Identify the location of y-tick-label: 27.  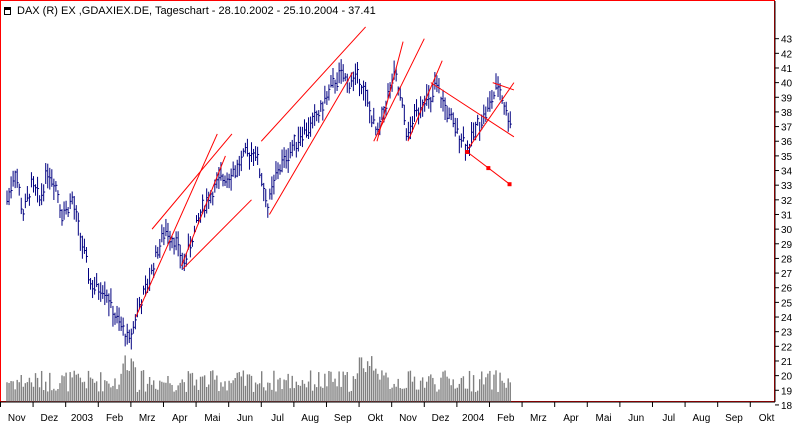
(787, 274).